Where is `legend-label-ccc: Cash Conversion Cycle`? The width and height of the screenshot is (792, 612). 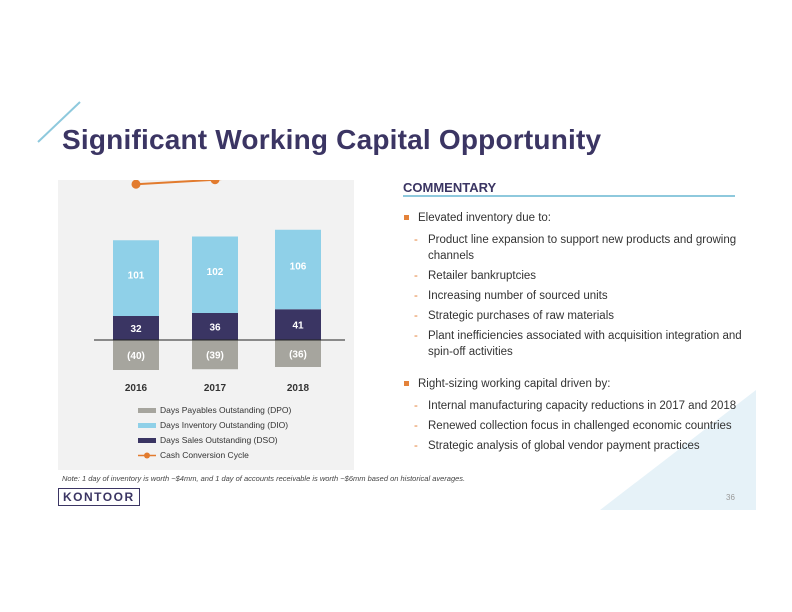
legend-label-ccc: Cash Conversion Cycle is located at coordinates (204, 455).